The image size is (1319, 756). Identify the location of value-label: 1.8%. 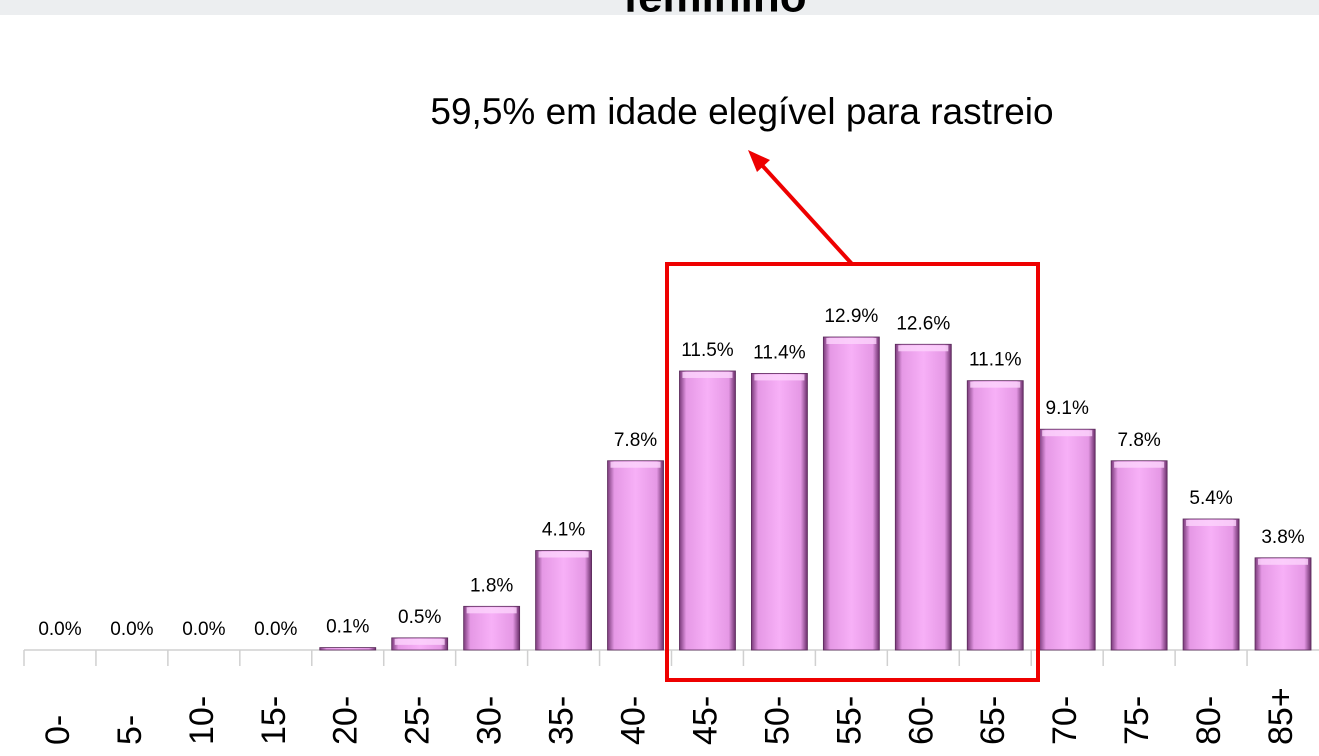
(491, 585).